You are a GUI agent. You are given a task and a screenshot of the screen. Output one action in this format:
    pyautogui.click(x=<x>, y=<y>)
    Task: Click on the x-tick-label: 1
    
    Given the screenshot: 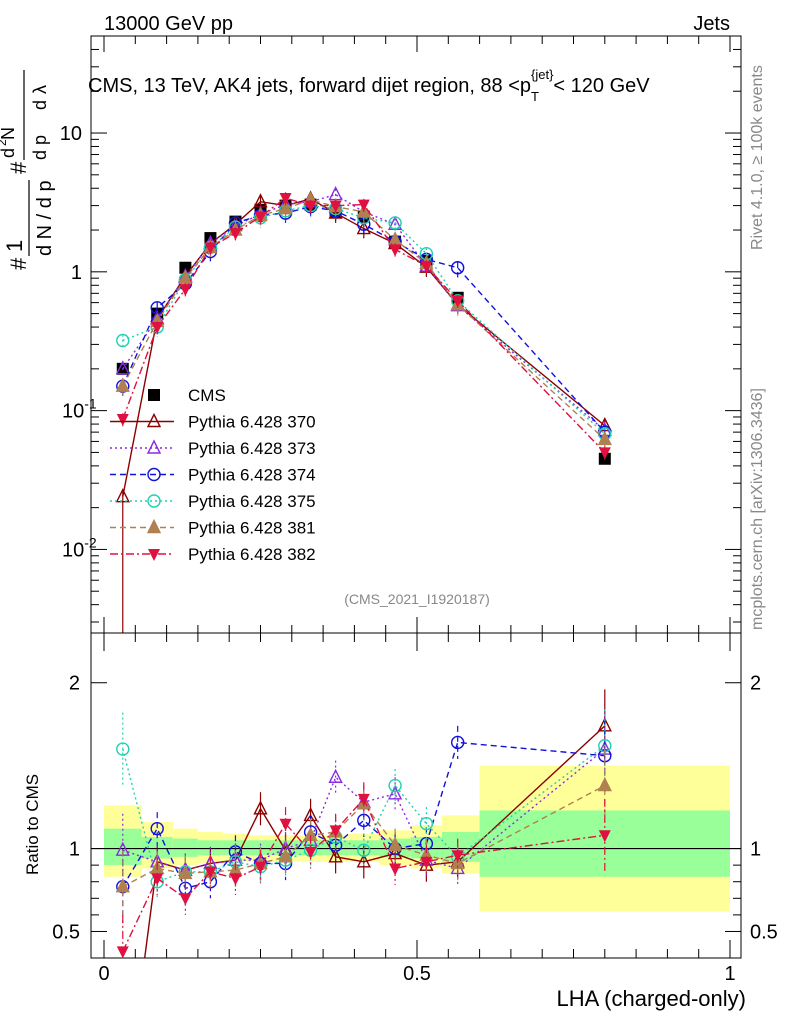 What is the action you would take?
    pyautogui.click(x=729, y=974)
    